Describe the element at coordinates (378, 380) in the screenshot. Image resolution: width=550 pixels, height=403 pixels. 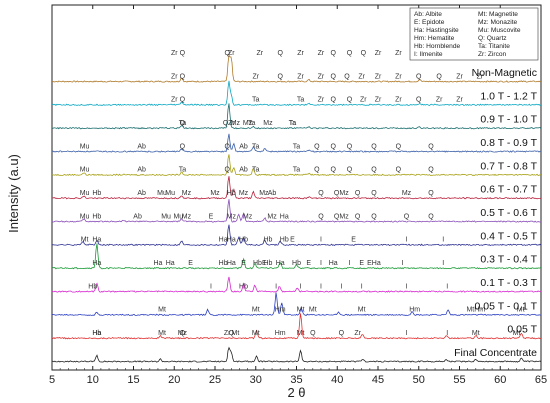
I see `x-tick-label: 45` at that location.